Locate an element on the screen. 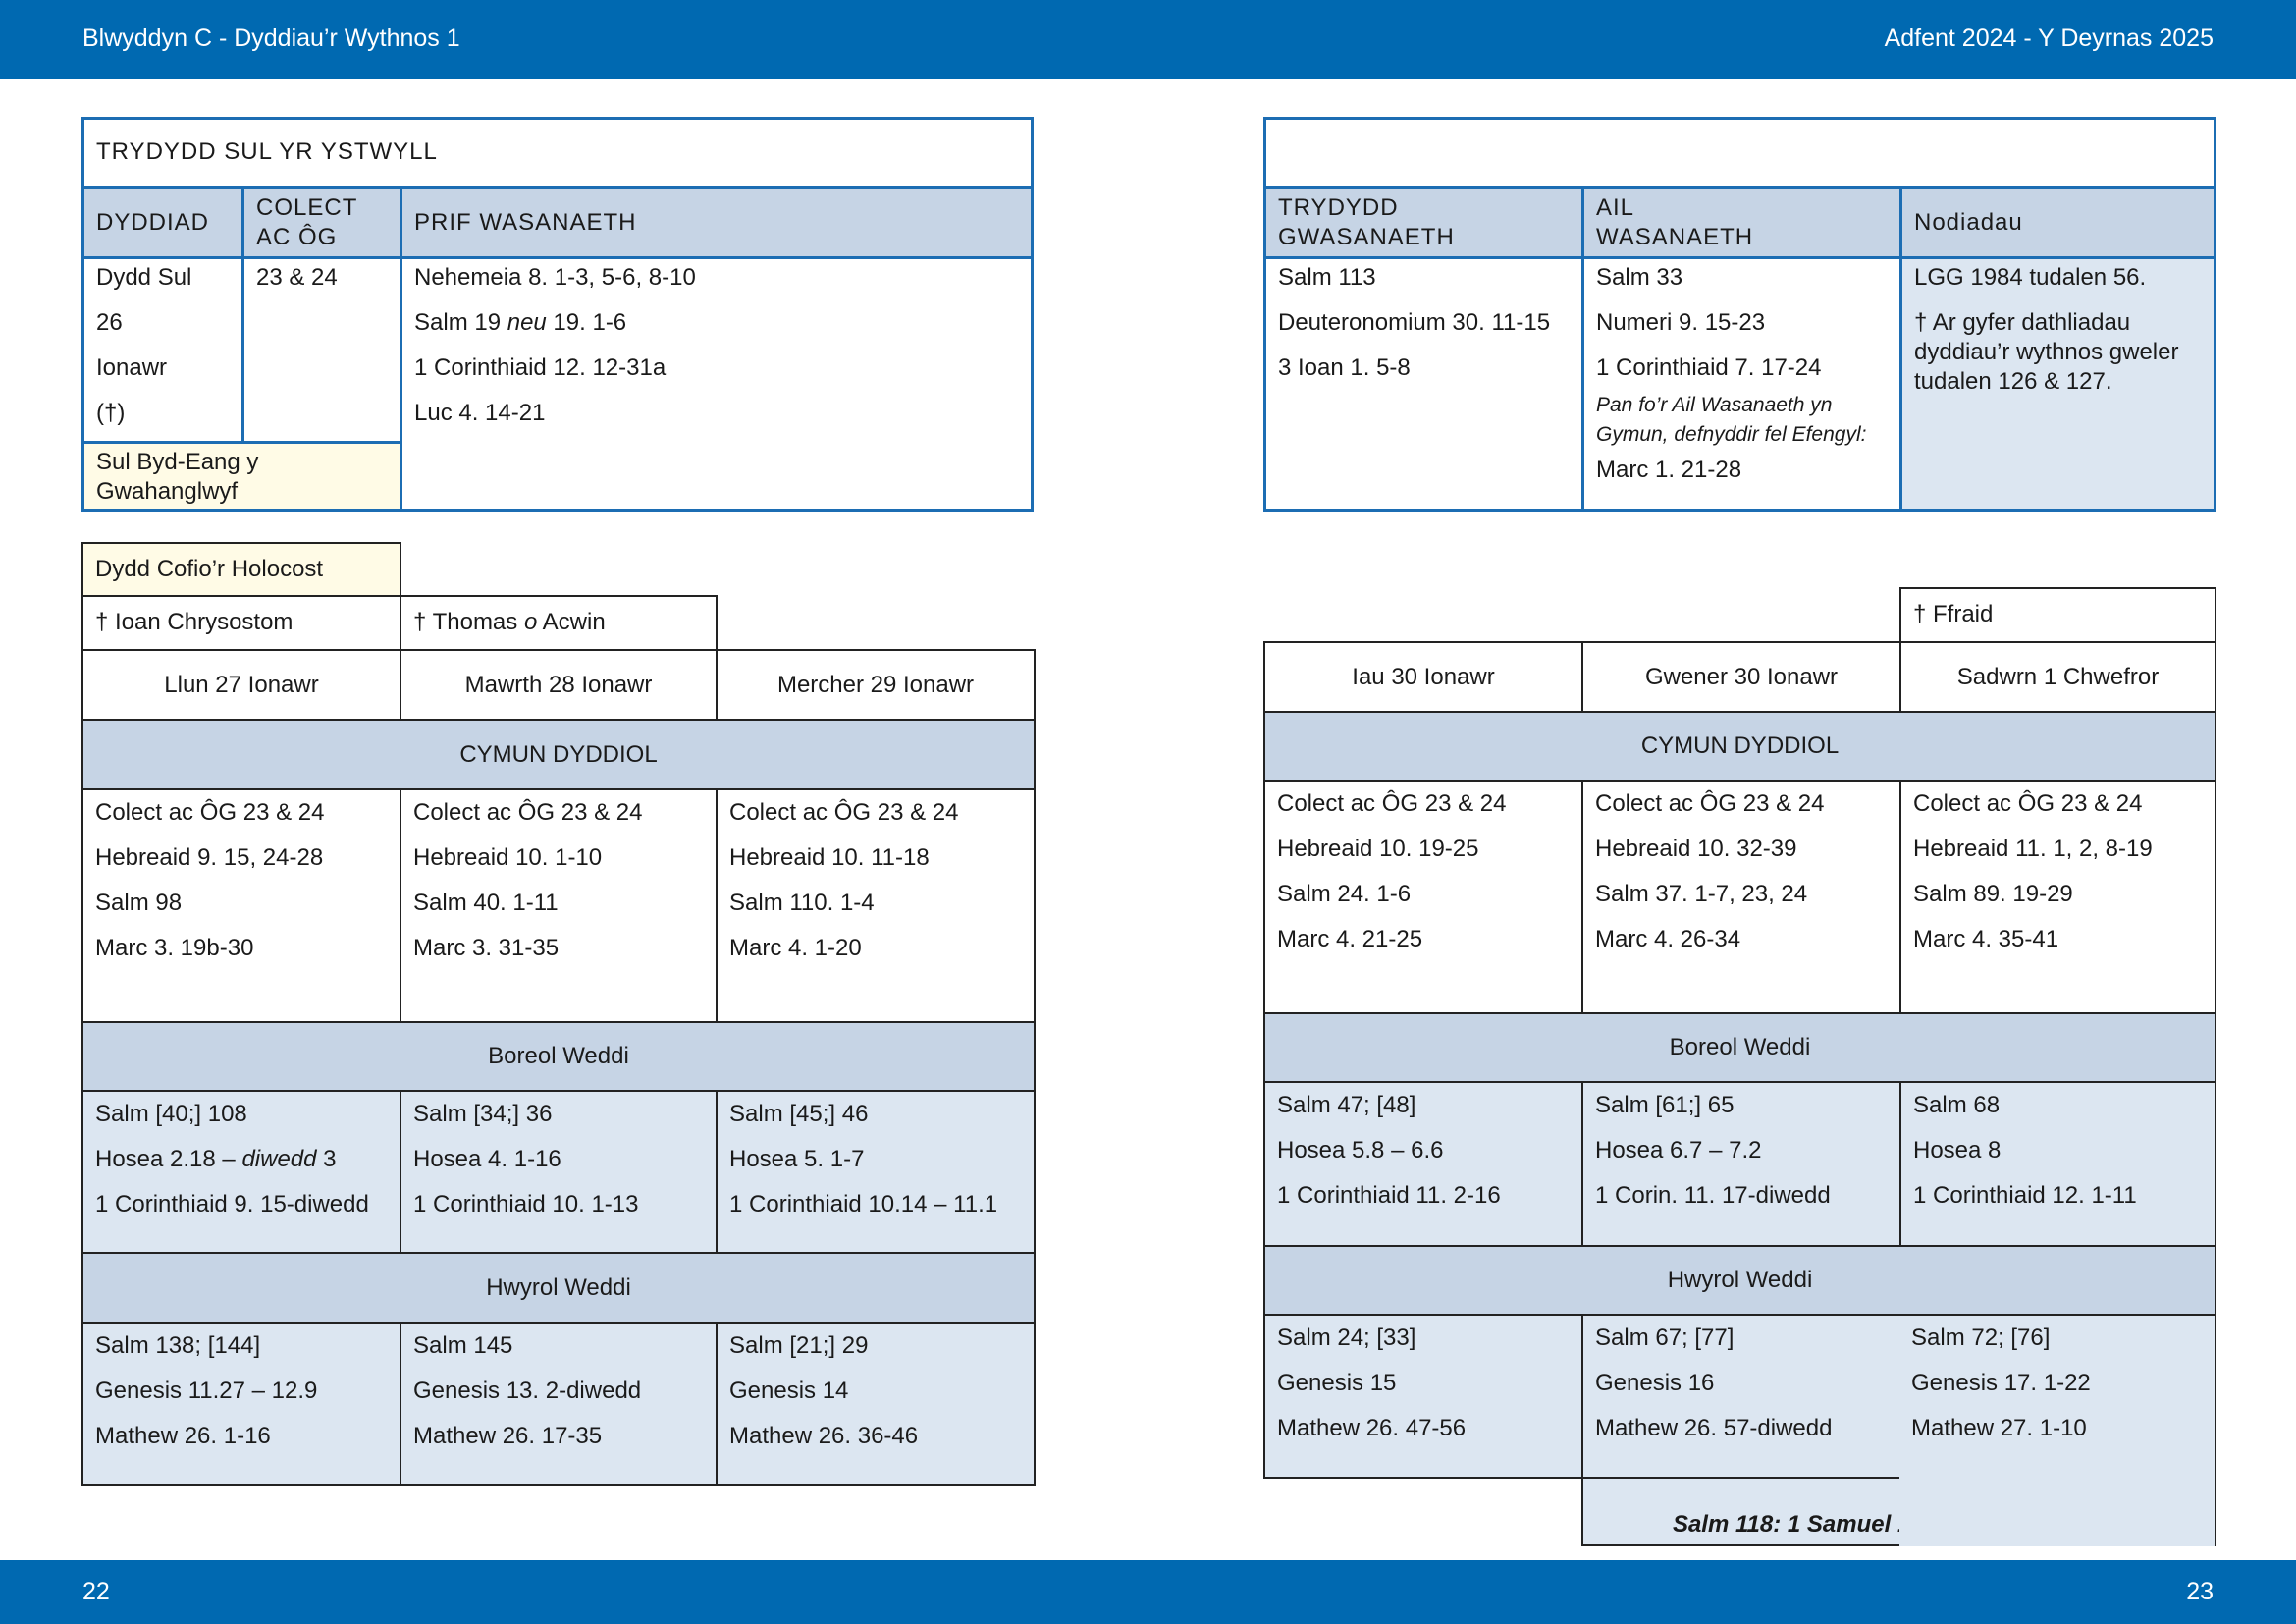 The height and width of the screenshot is (1624, 2296). day-label: Gwener 30 Ionawr is located at coordinates (1741, 676).